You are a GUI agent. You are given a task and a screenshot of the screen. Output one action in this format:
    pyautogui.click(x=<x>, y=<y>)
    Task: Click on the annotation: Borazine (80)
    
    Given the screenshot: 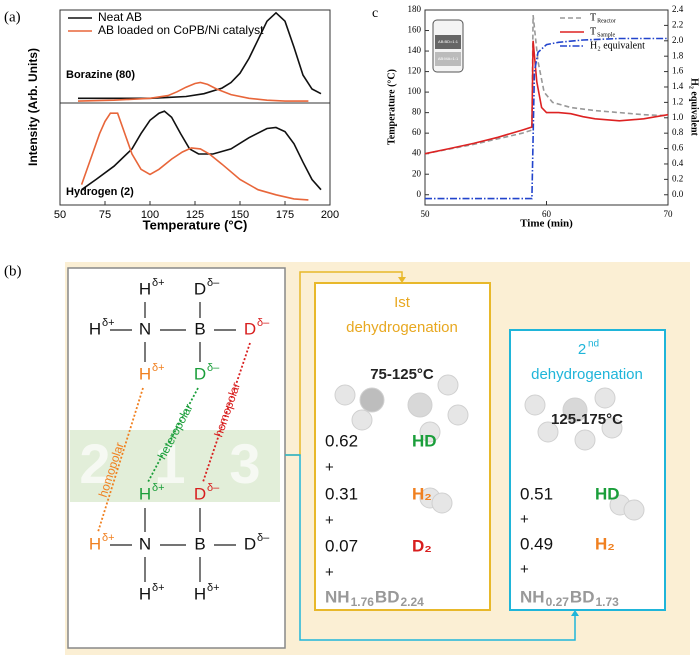 What is the action you would take?
    pyautogui.click(x=100, y=75)
    